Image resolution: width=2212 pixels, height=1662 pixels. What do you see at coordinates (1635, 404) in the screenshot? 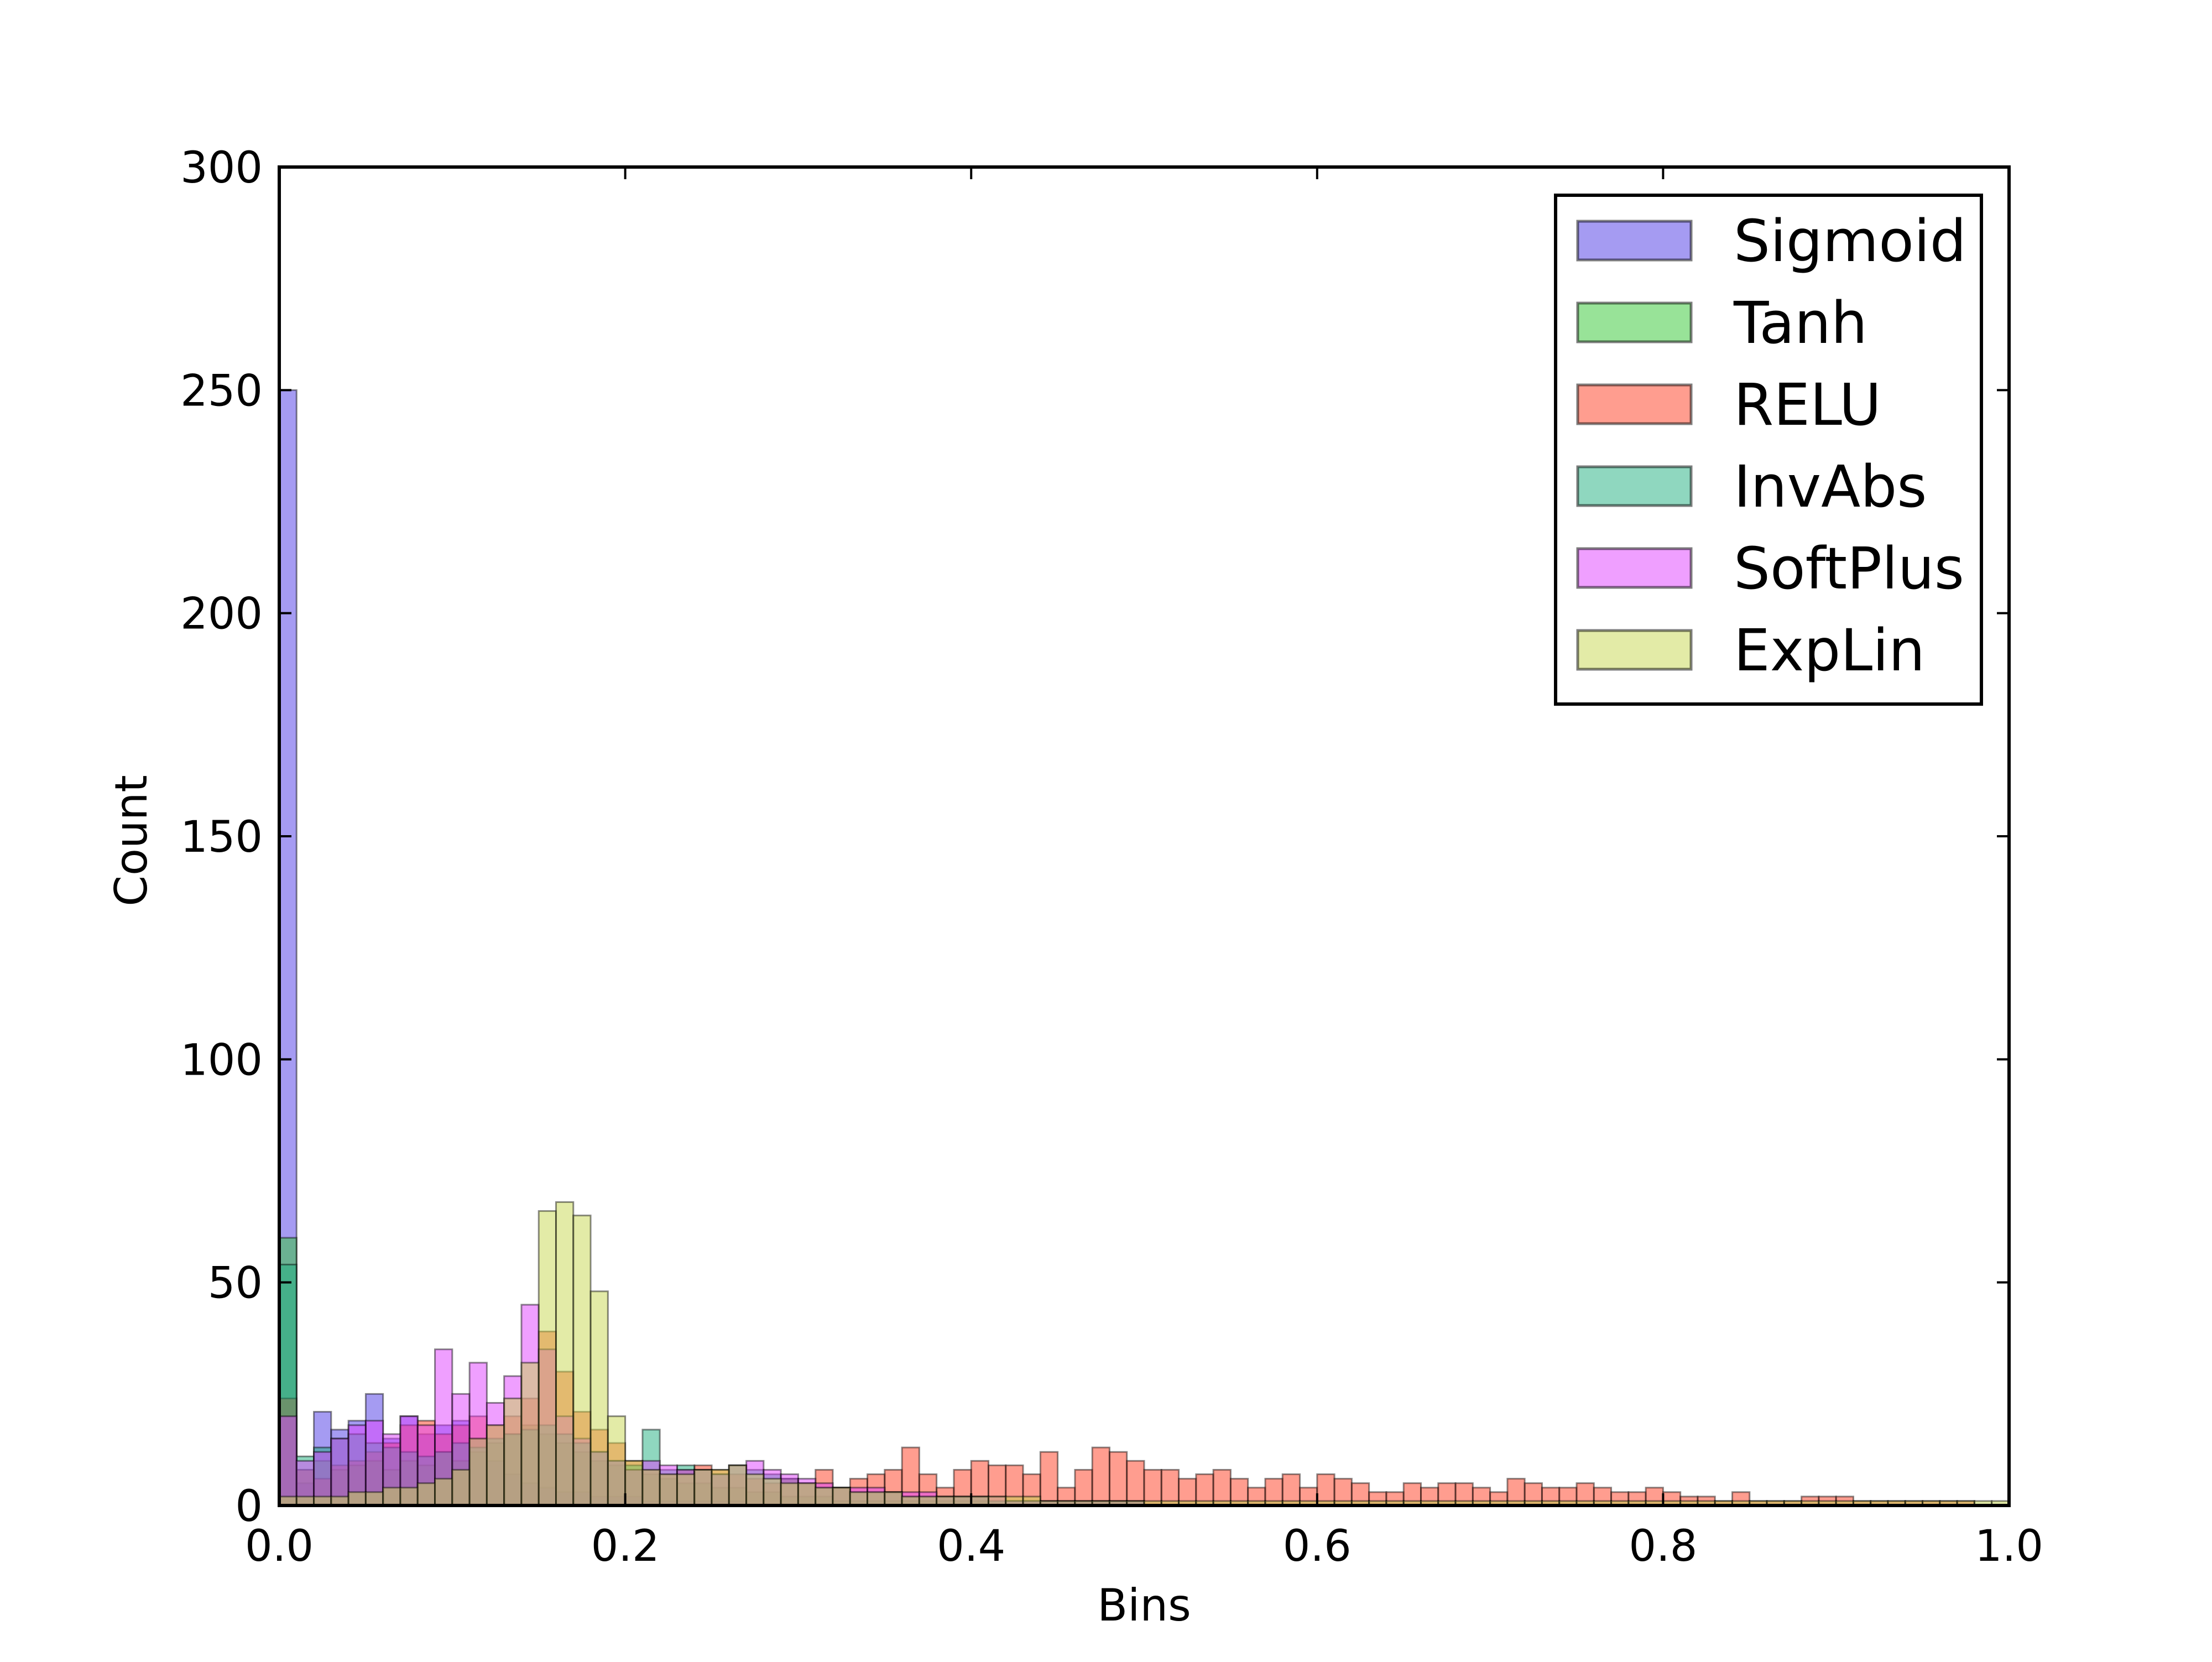
I see `legend-swatch-relu` at bounding box center [1635, 404].